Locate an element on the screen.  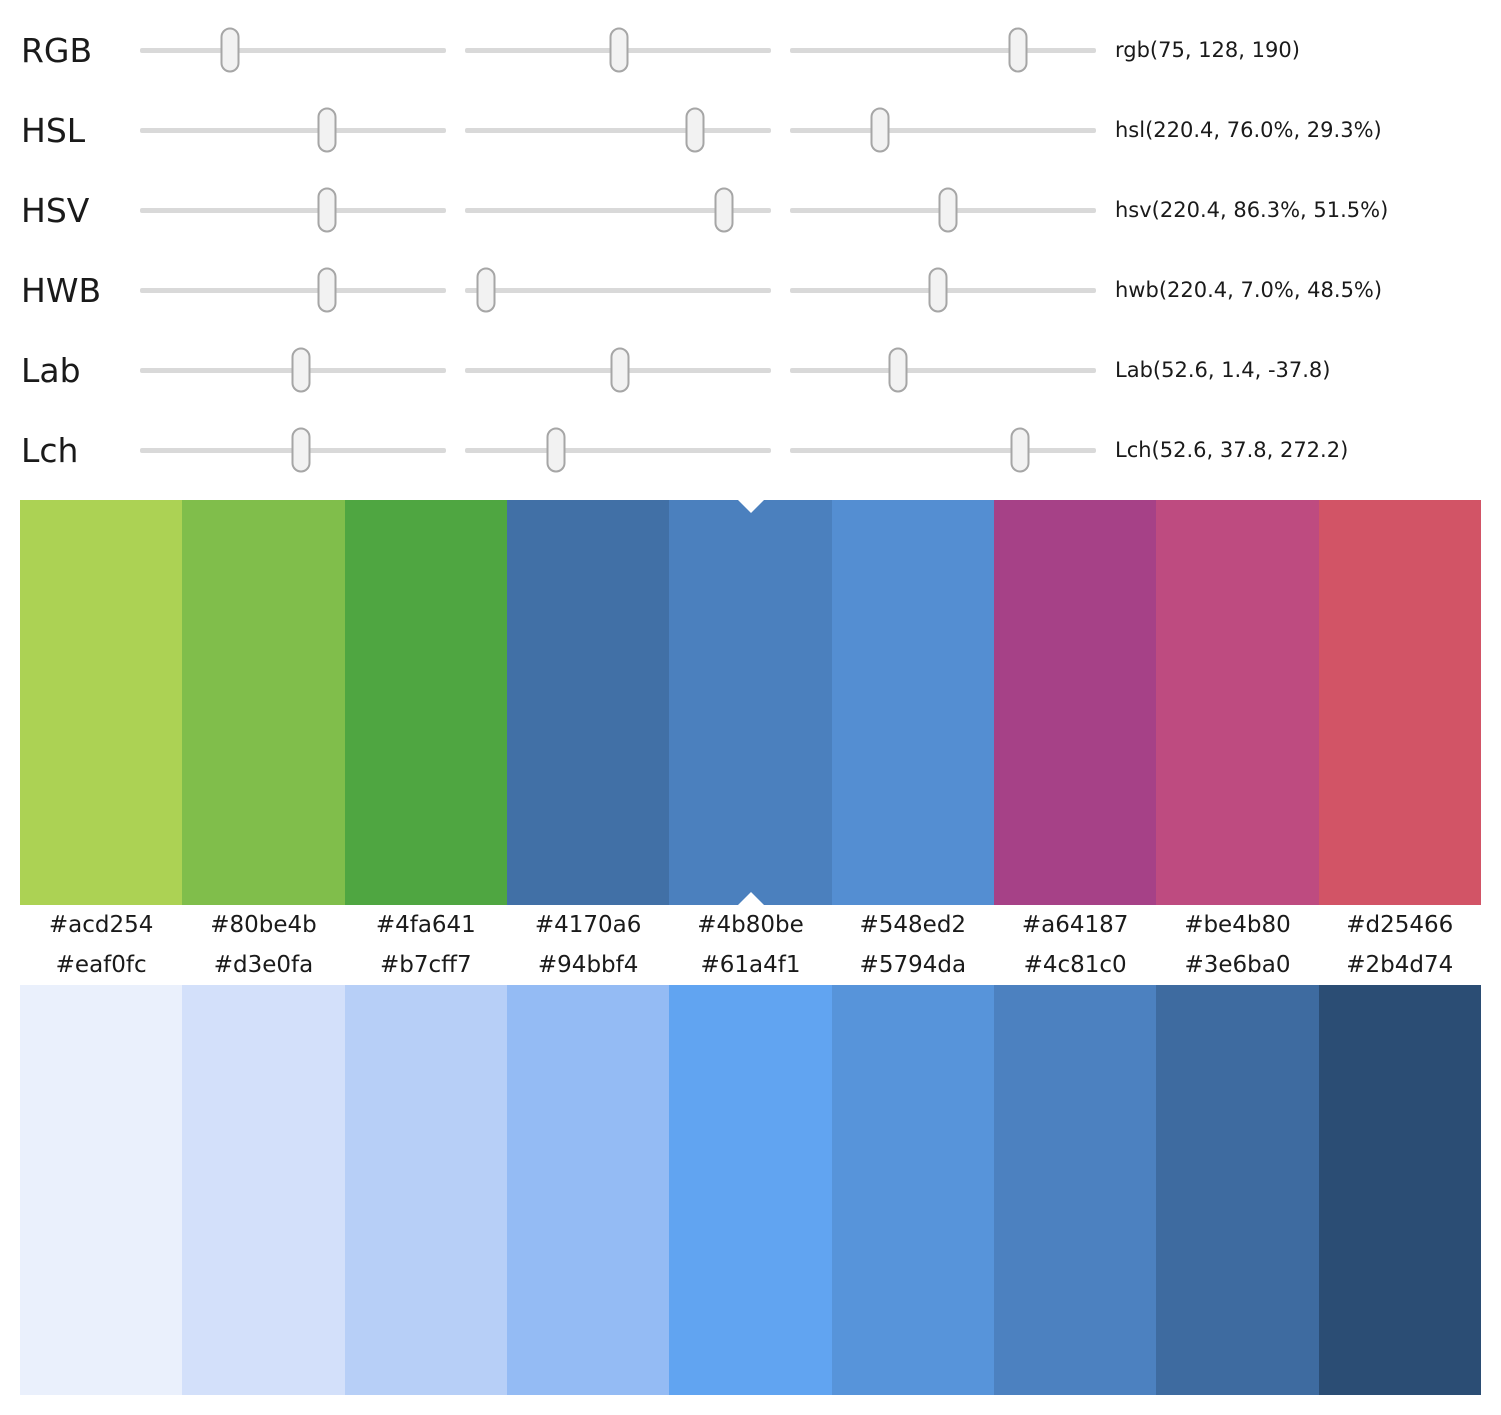
hex-code-label-4c81c0: #4c81c0 is located at coordinates (1075, 965).